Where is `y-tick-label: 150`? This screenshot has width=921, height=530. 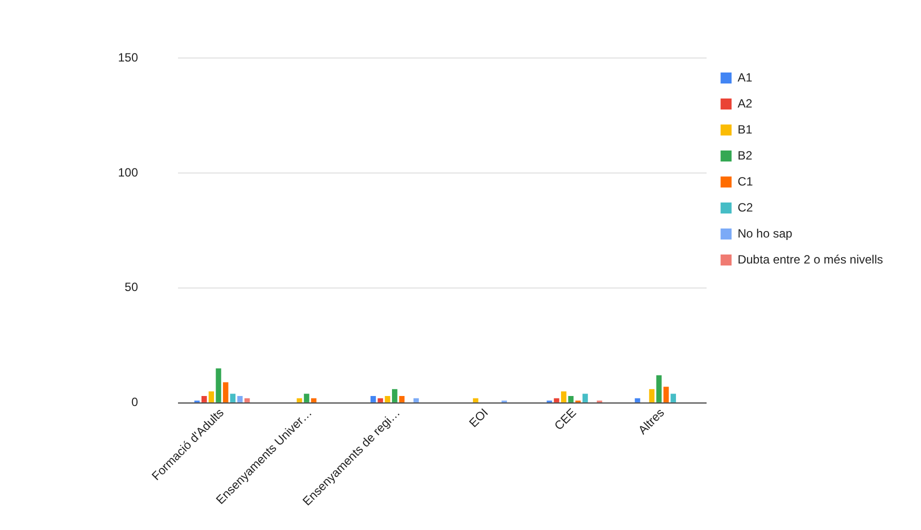 y-tick-label: 150 is located at coordinates (128, 57).